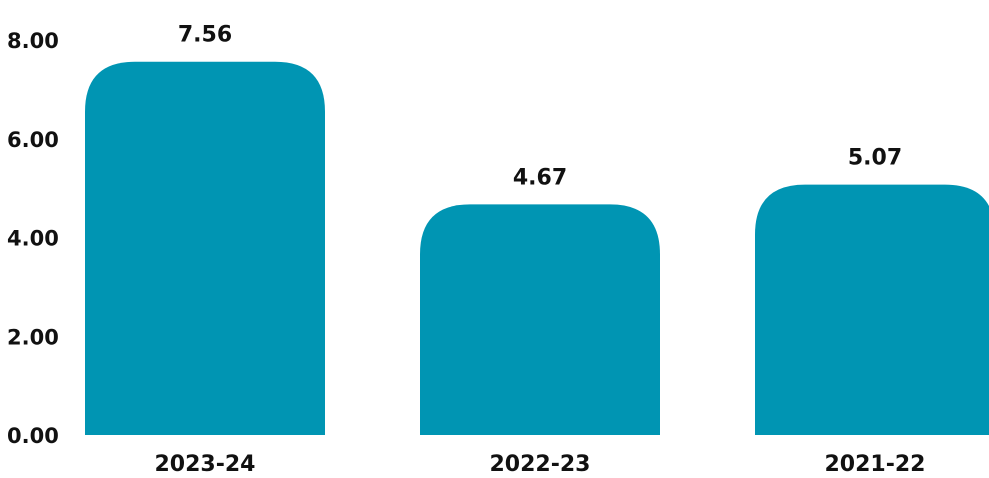  I want to click on x-tick-label: 2022-23, so click(540, 464).